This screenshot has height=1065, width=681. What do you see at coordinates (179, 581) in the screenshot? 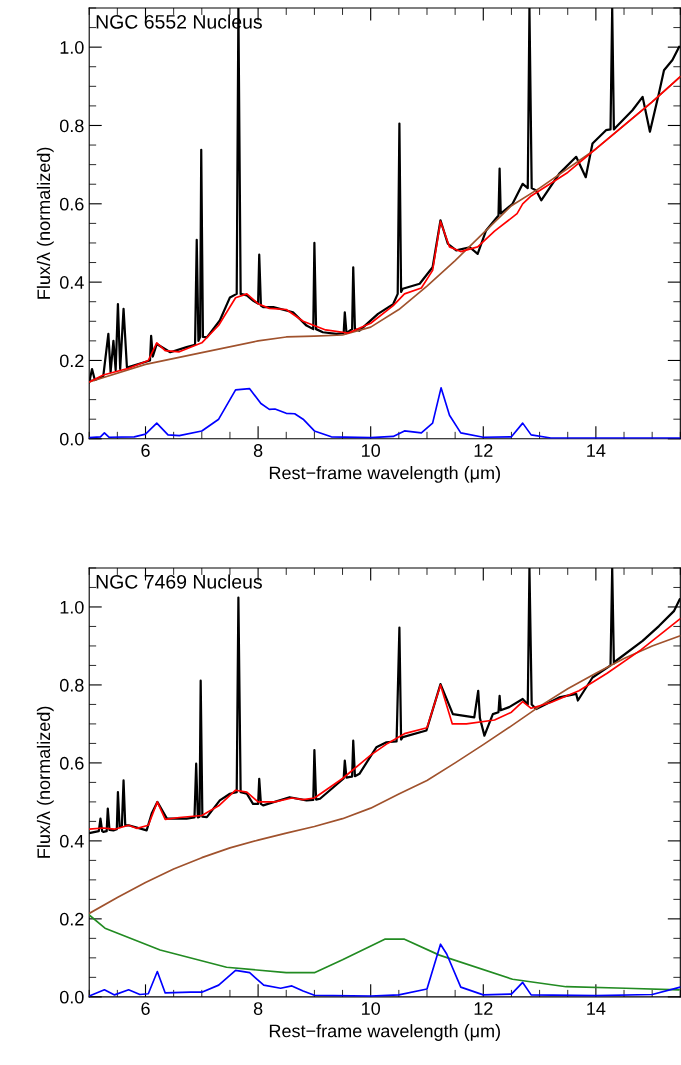
I see `chart-title: NGC 7469 Nucleus` at bounding box center [179, 581].